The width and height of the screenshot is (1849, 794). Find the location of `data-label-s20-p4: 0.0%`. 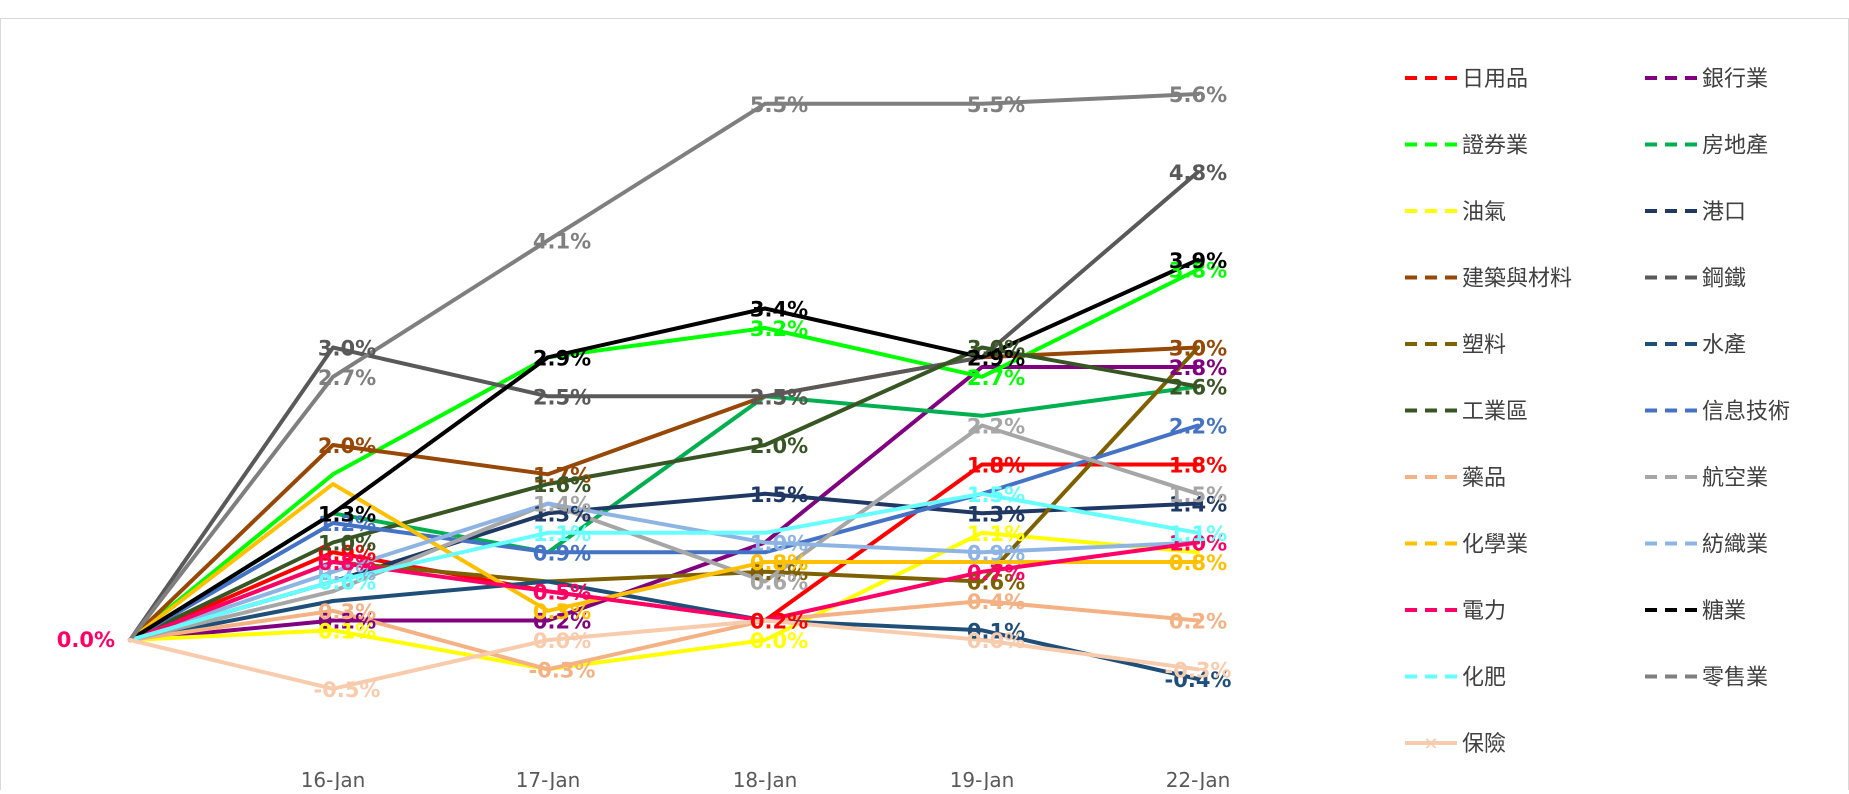

data-label-s20-p4: 0.0% is located at coordinates (996, 641).